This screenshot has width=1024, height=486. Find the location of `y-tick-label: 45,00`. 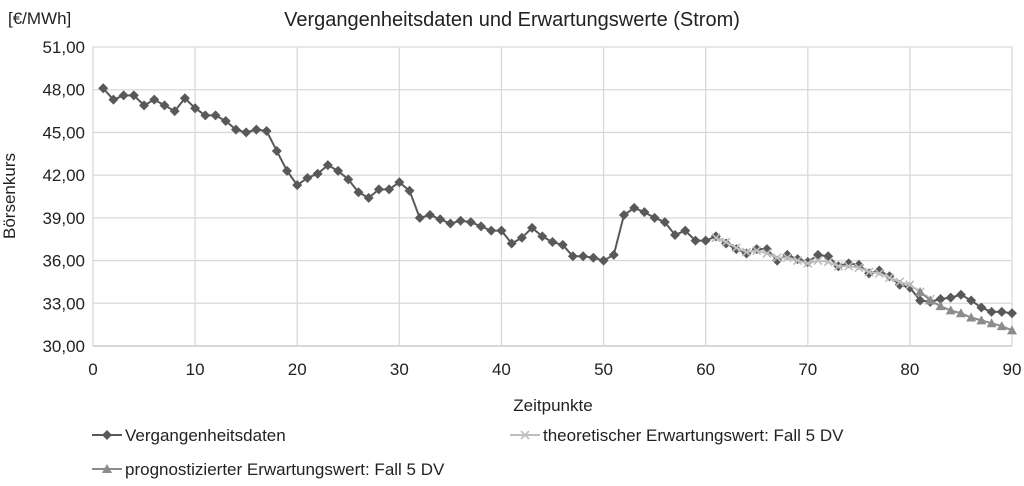

y-tick-label: 45,00 is located at coordinates (63, 132).